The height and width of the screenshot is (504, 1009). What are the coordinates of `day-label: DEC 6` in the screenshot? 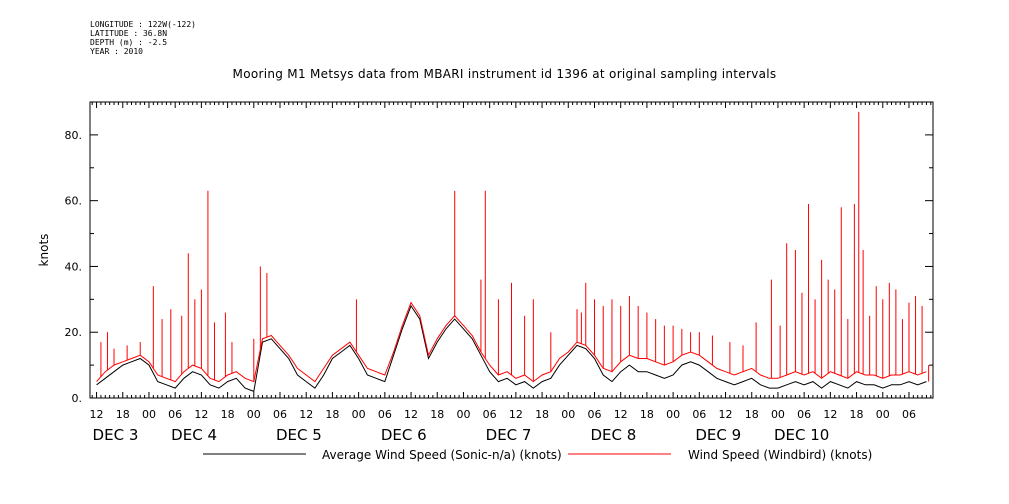 It's located at (404, 435).